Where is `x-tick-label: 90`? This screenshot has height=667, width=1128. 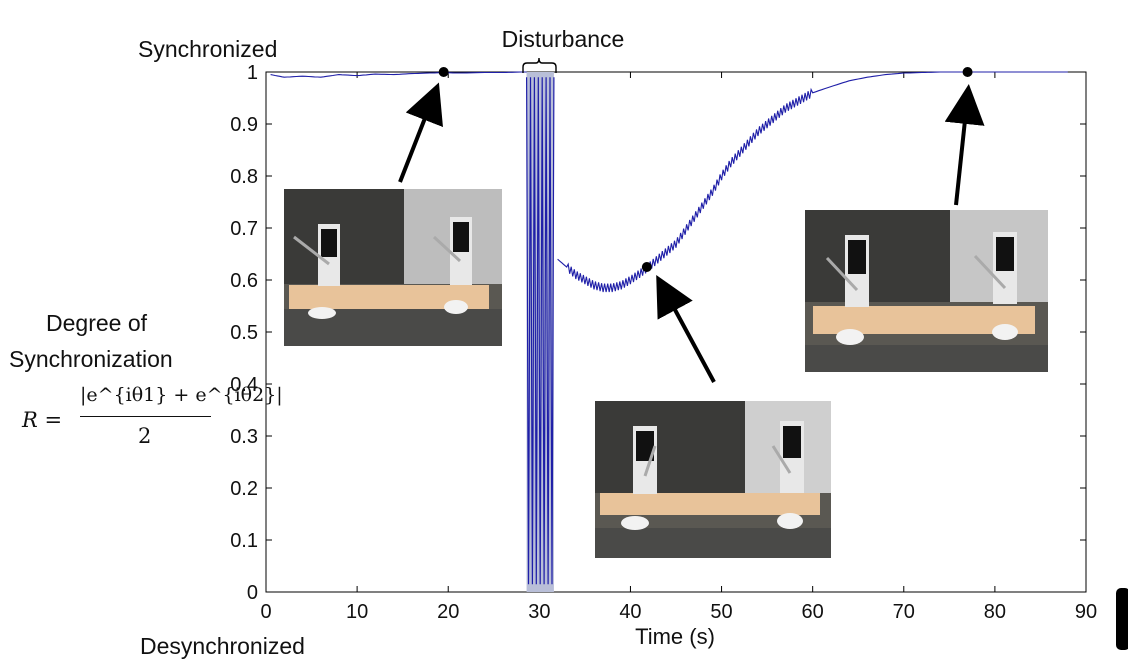 x-tick-label: 90 is located at coordinates (1086, 612).